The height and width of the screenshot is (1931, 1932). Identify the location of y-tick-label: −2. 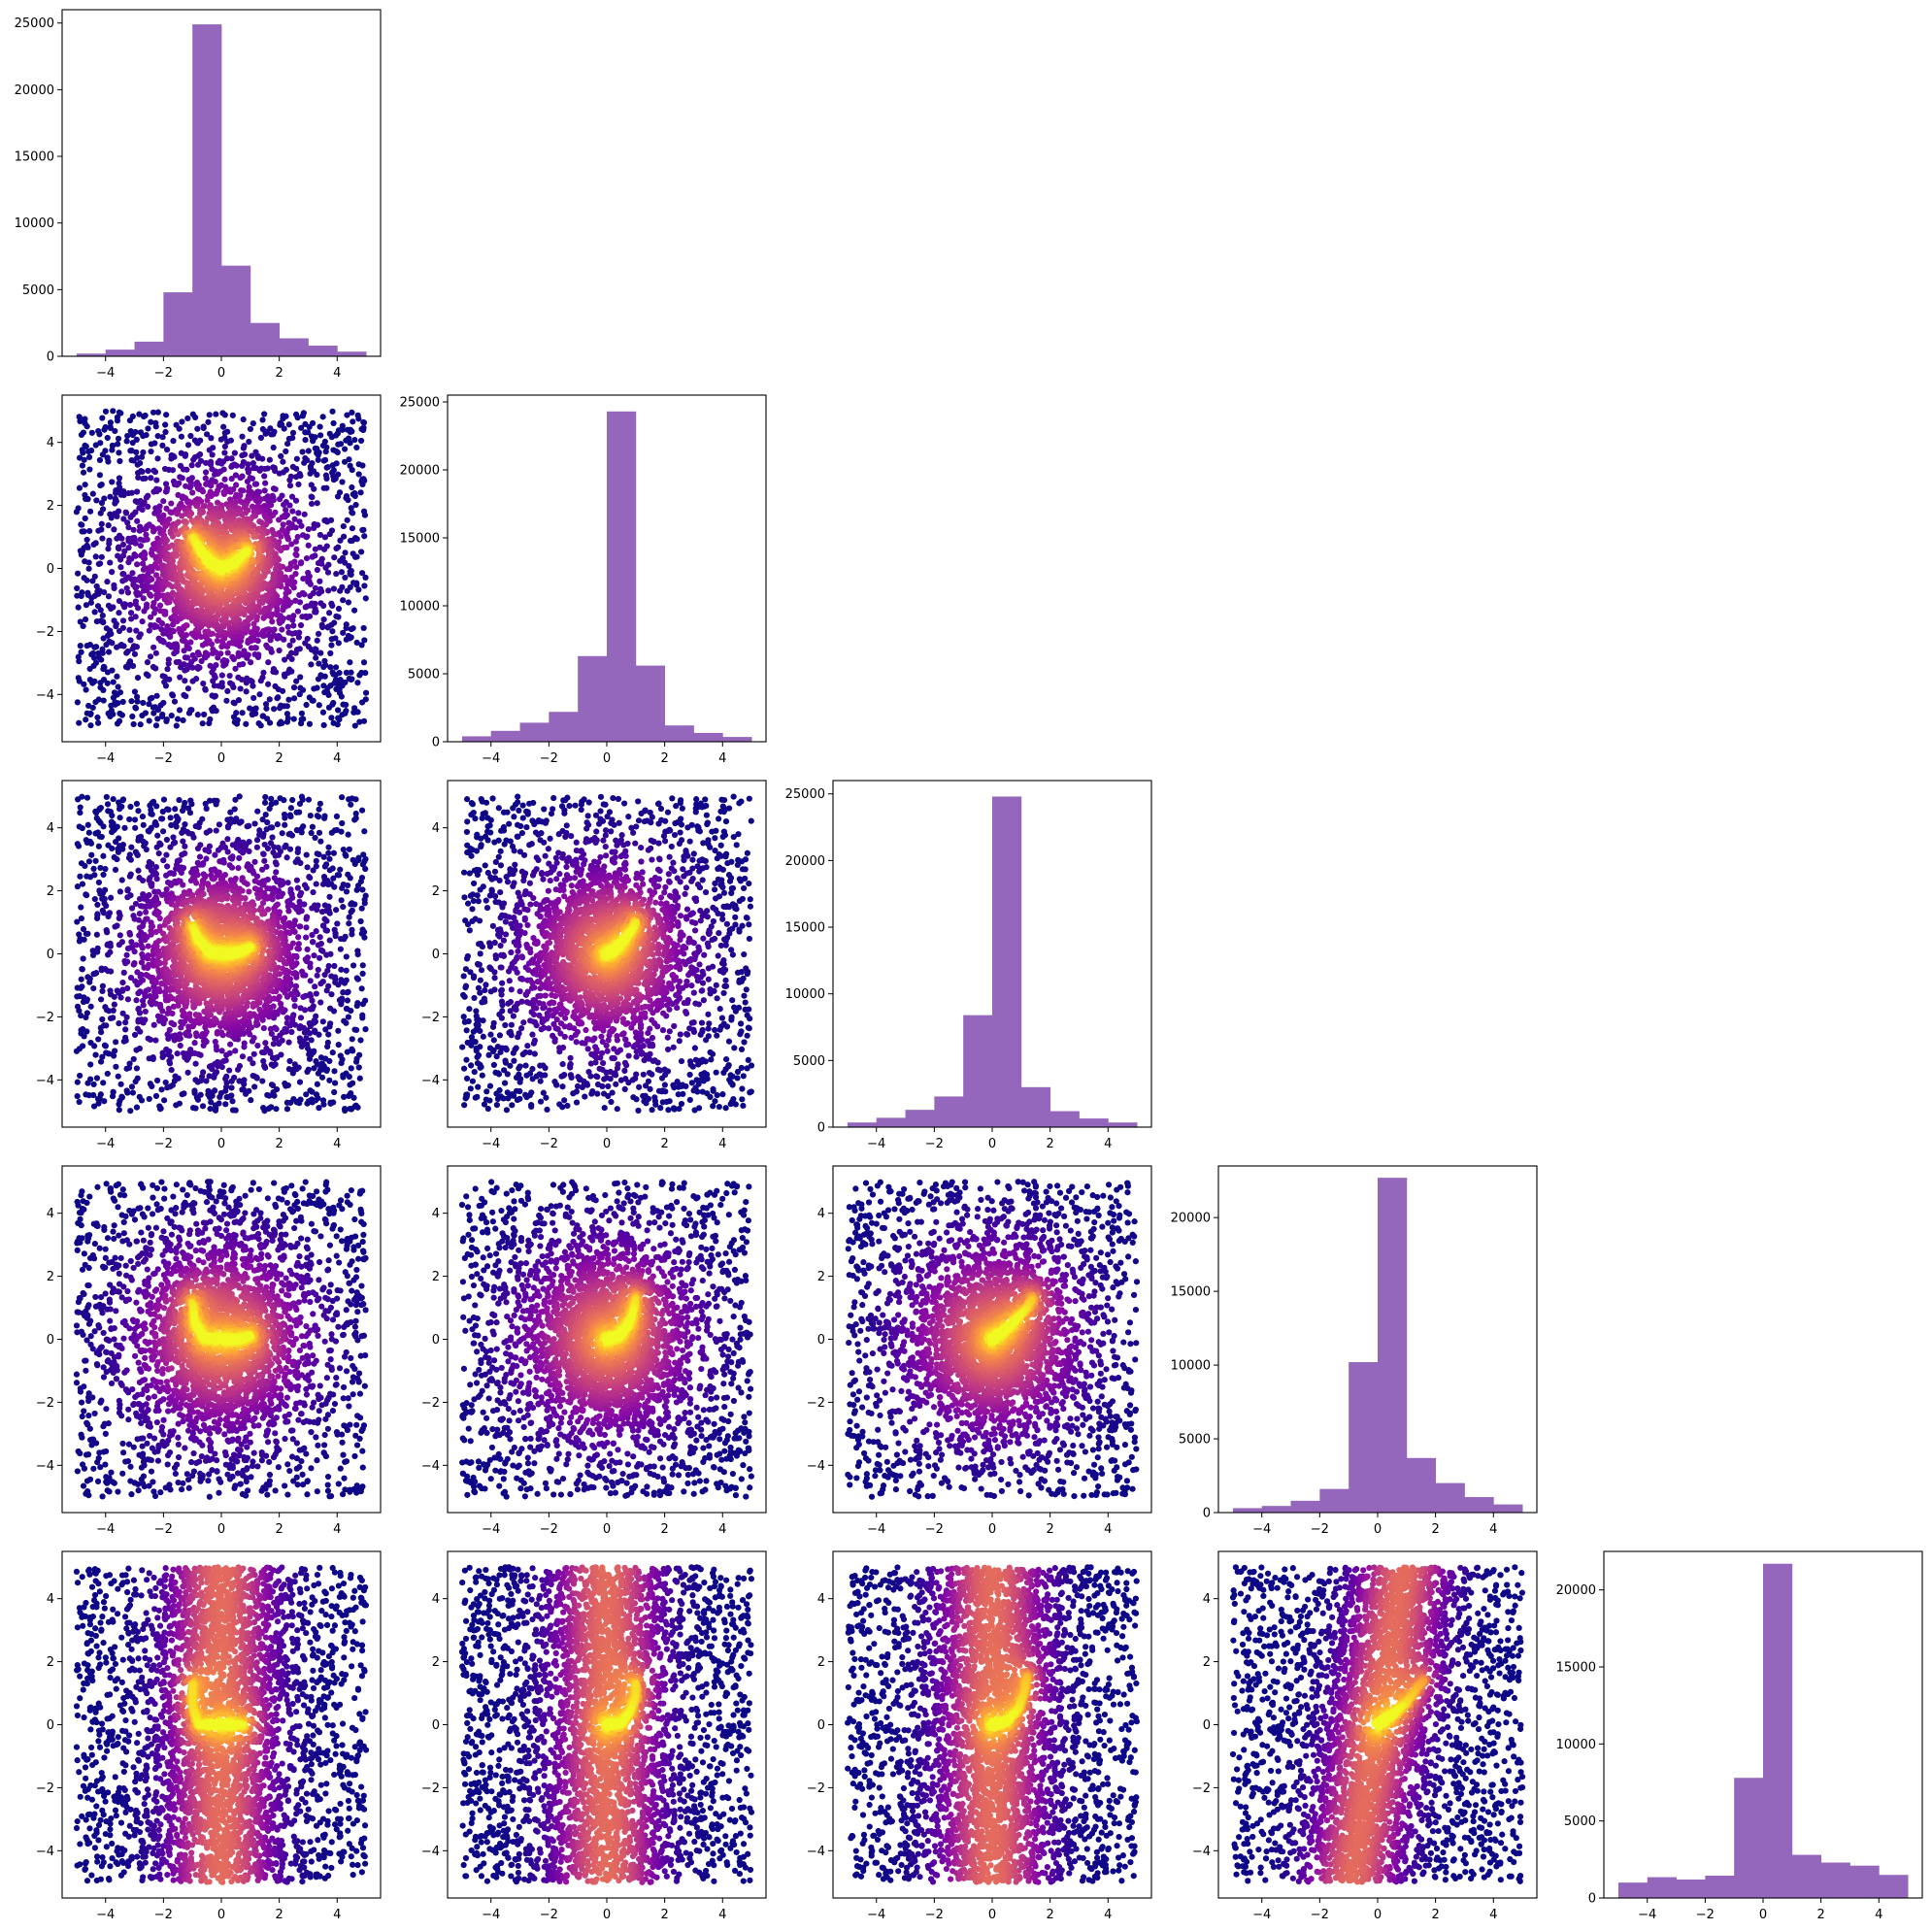
(45, 633).